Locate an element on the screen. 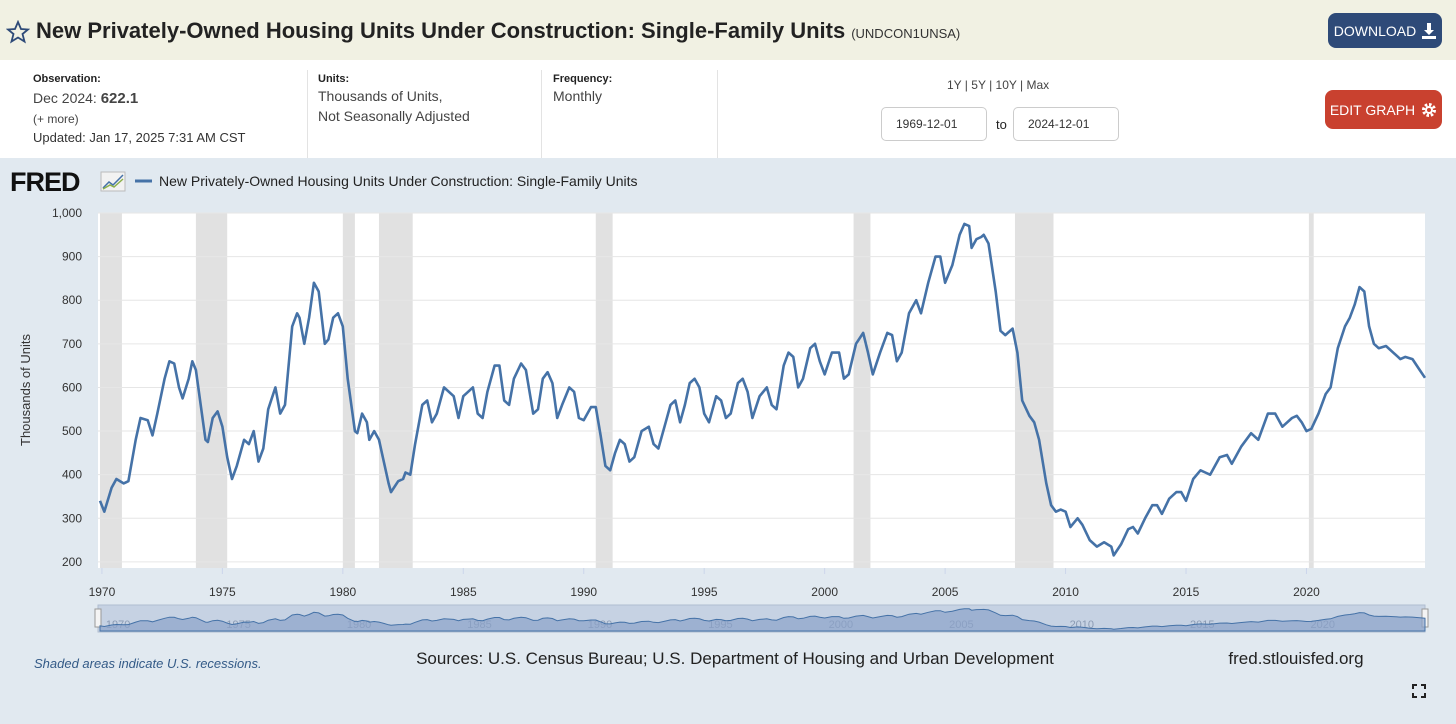 The image size is (1456, 724). observation-date: Dec 2024: is located at coordinates (65, 98).